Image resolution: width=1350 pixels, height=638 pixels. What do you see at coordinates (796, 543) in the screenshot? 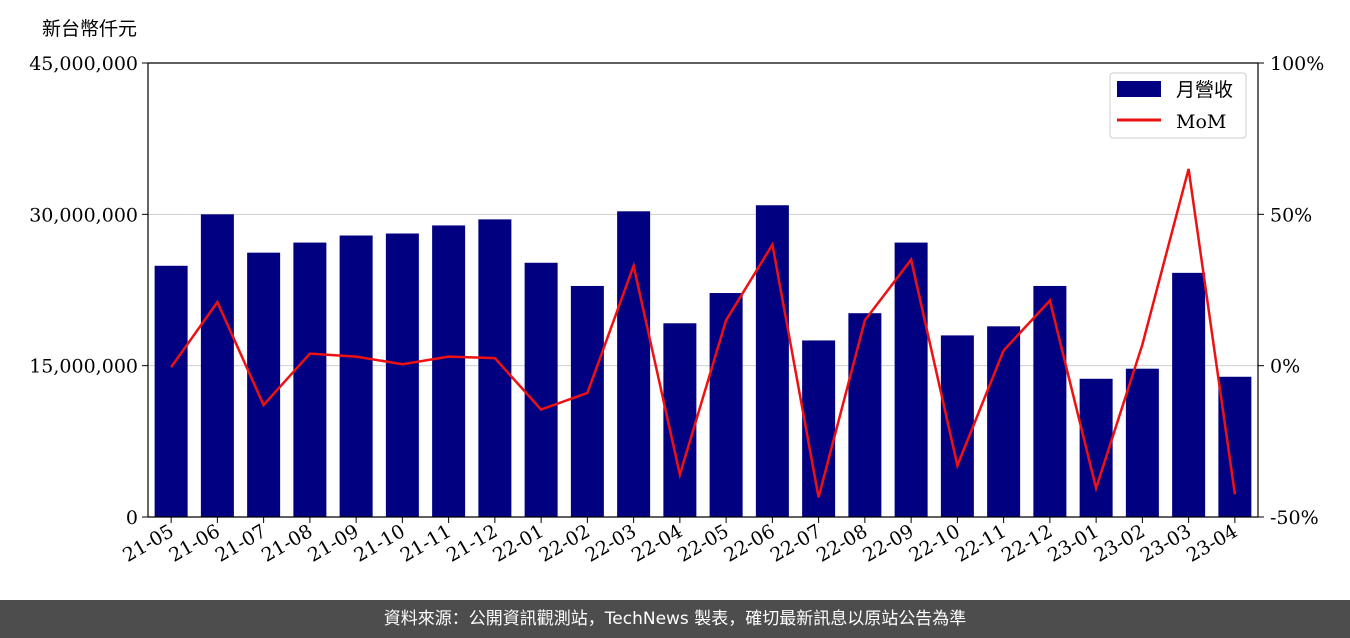
I see `x-tick-label: 22-07` at bounding box center [796, 543].